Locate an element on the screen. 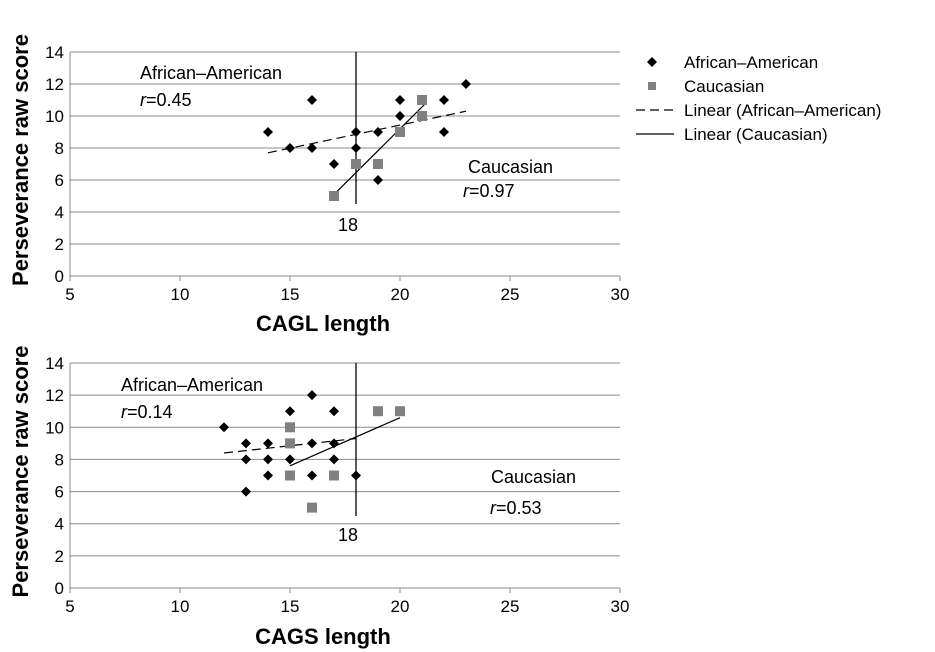 Image resolution: width=935 pixels, height=652 pixels. x-axis-label: CAGS length is located at coordinates (323, 636).